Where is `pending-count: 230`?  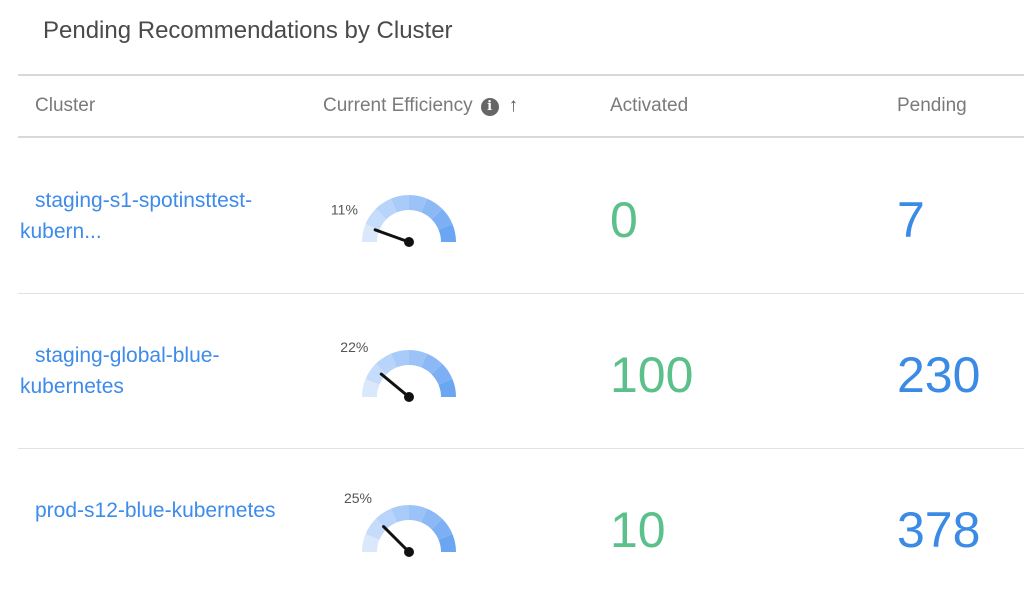 pending-count: 230 is located at coordinates (939, 375).